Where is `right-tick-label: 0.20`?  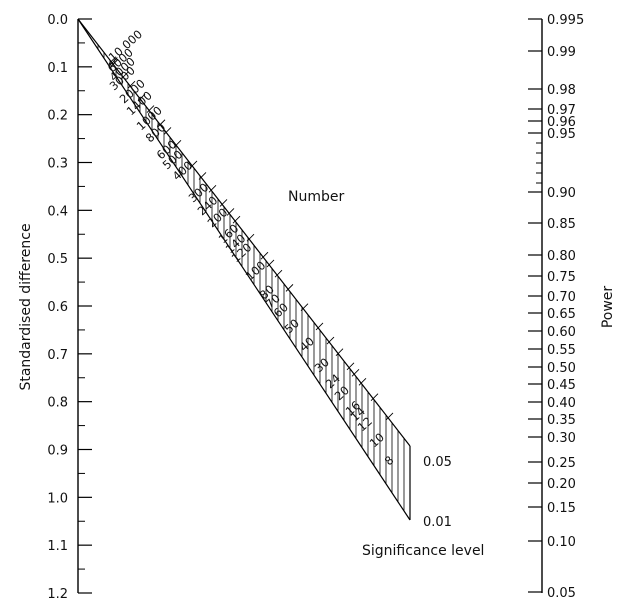 right-tick-label: 0.20 is located at coordinates (561, 484).